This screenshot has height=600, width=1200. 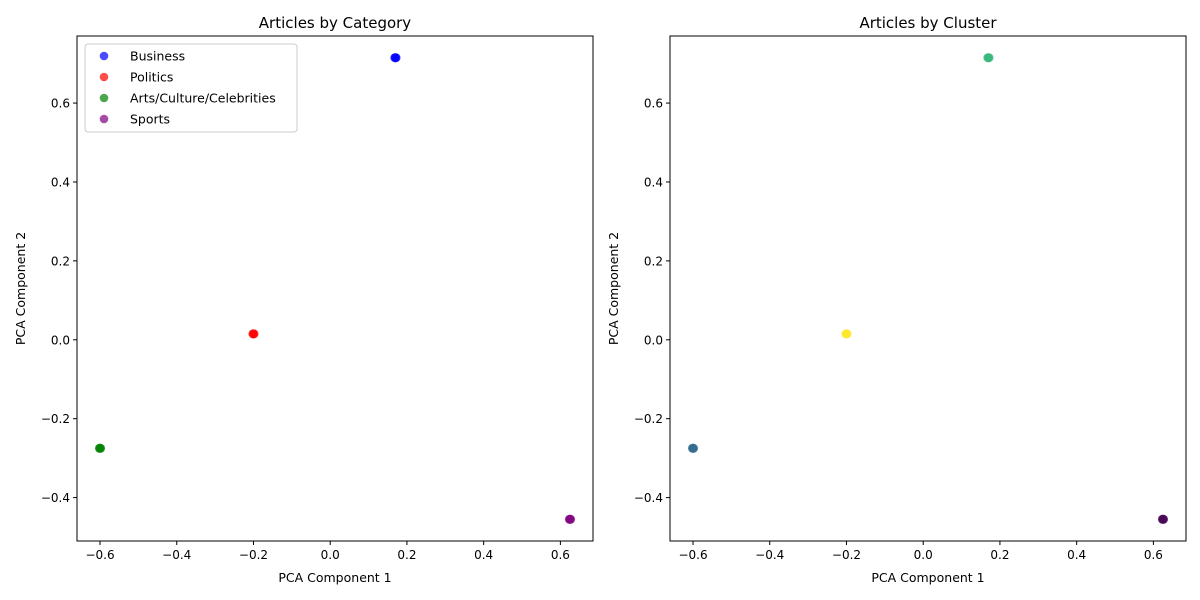 I want to click on legend-label: Business, so click(x=157, y=56).